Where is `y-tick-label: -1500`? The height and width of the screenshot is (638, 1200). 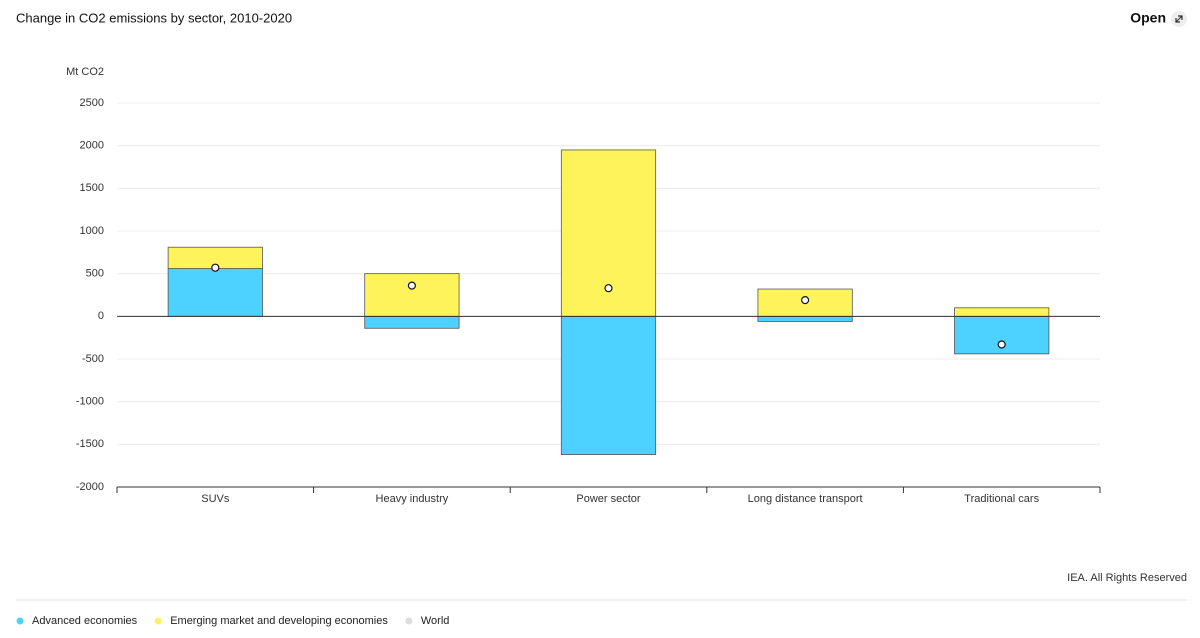 y-tick-label: -1500 is located at coordinates (90, 444).